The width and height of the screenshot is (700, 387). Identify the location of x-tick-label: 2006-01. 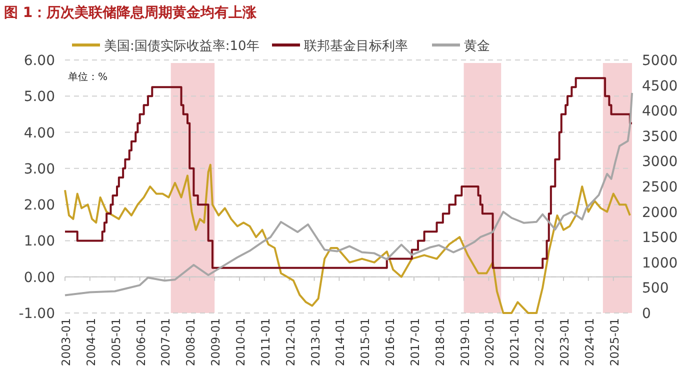
(141, 342).